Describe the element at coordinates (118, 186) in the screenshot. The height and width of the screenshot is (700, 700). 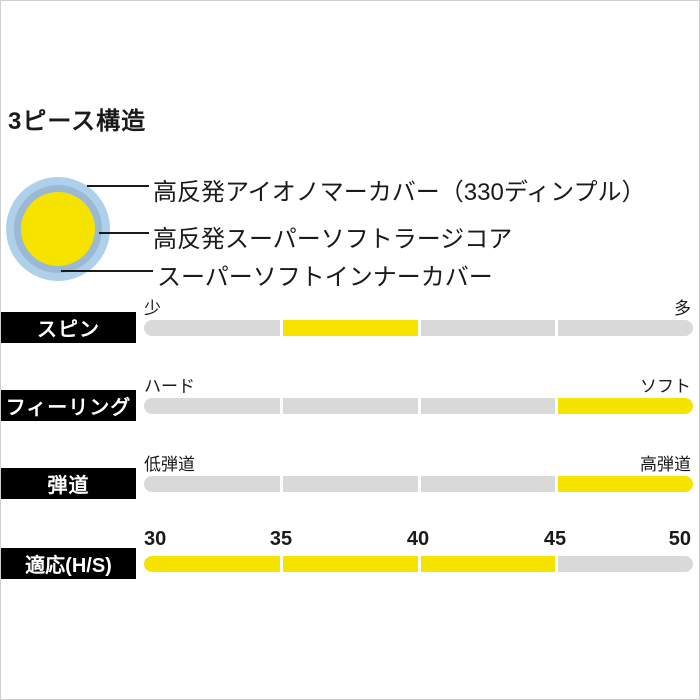
I see `leader-line-cover` at that location.